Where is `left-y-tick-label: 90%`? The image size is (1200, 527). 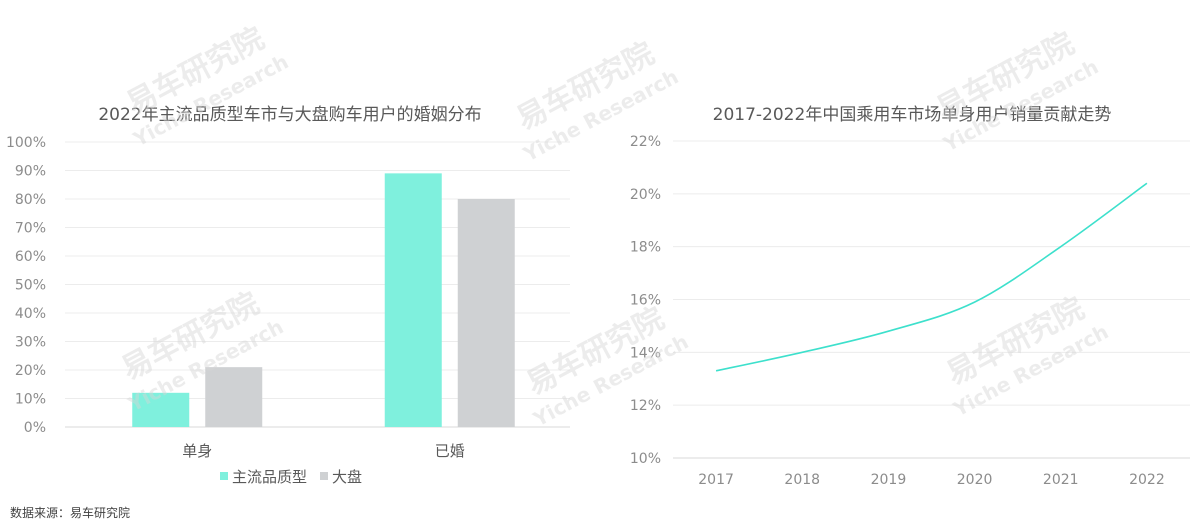 left-y-tick-label: 90% is located at coordinates (30, 172).